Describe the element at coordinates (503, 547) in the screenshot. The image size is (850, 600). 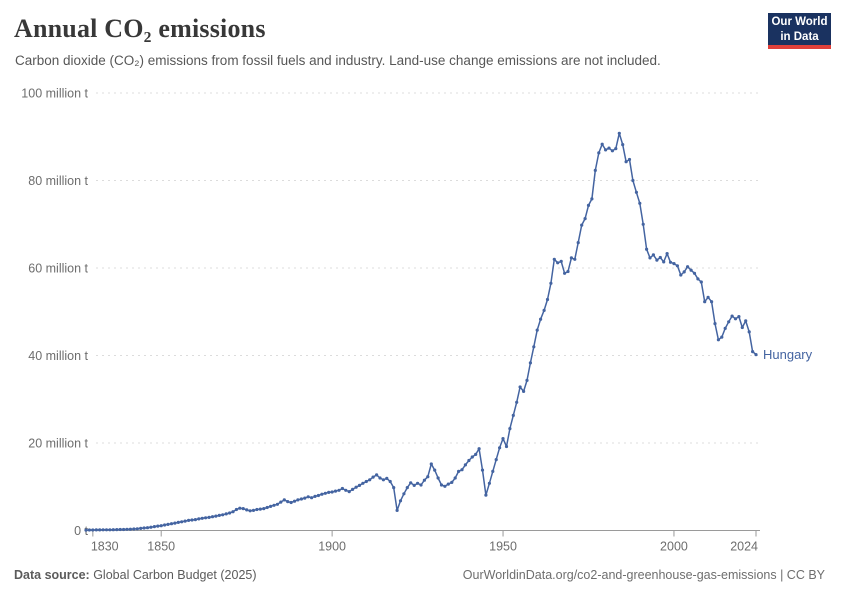
I see `x-axis-tick-label: 1950` at that location.